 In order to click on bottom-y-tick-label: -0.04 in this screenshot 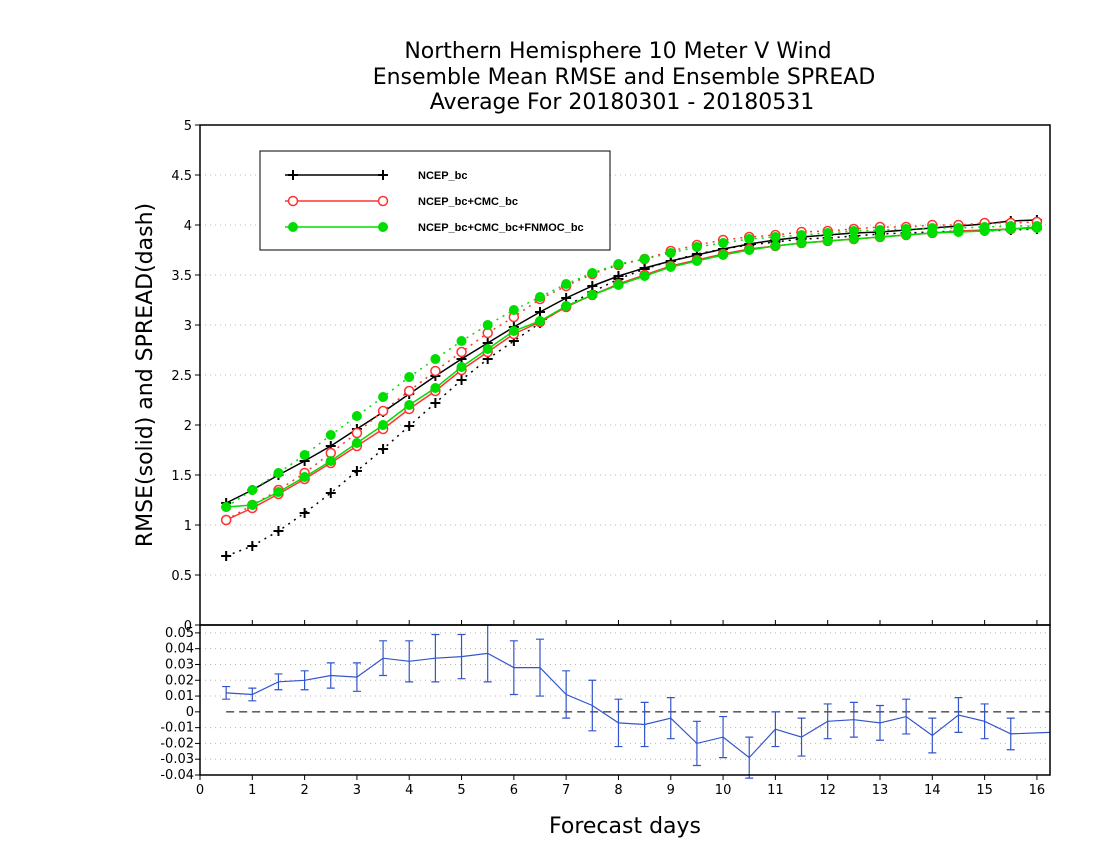, I will do `click(177, 775)`.